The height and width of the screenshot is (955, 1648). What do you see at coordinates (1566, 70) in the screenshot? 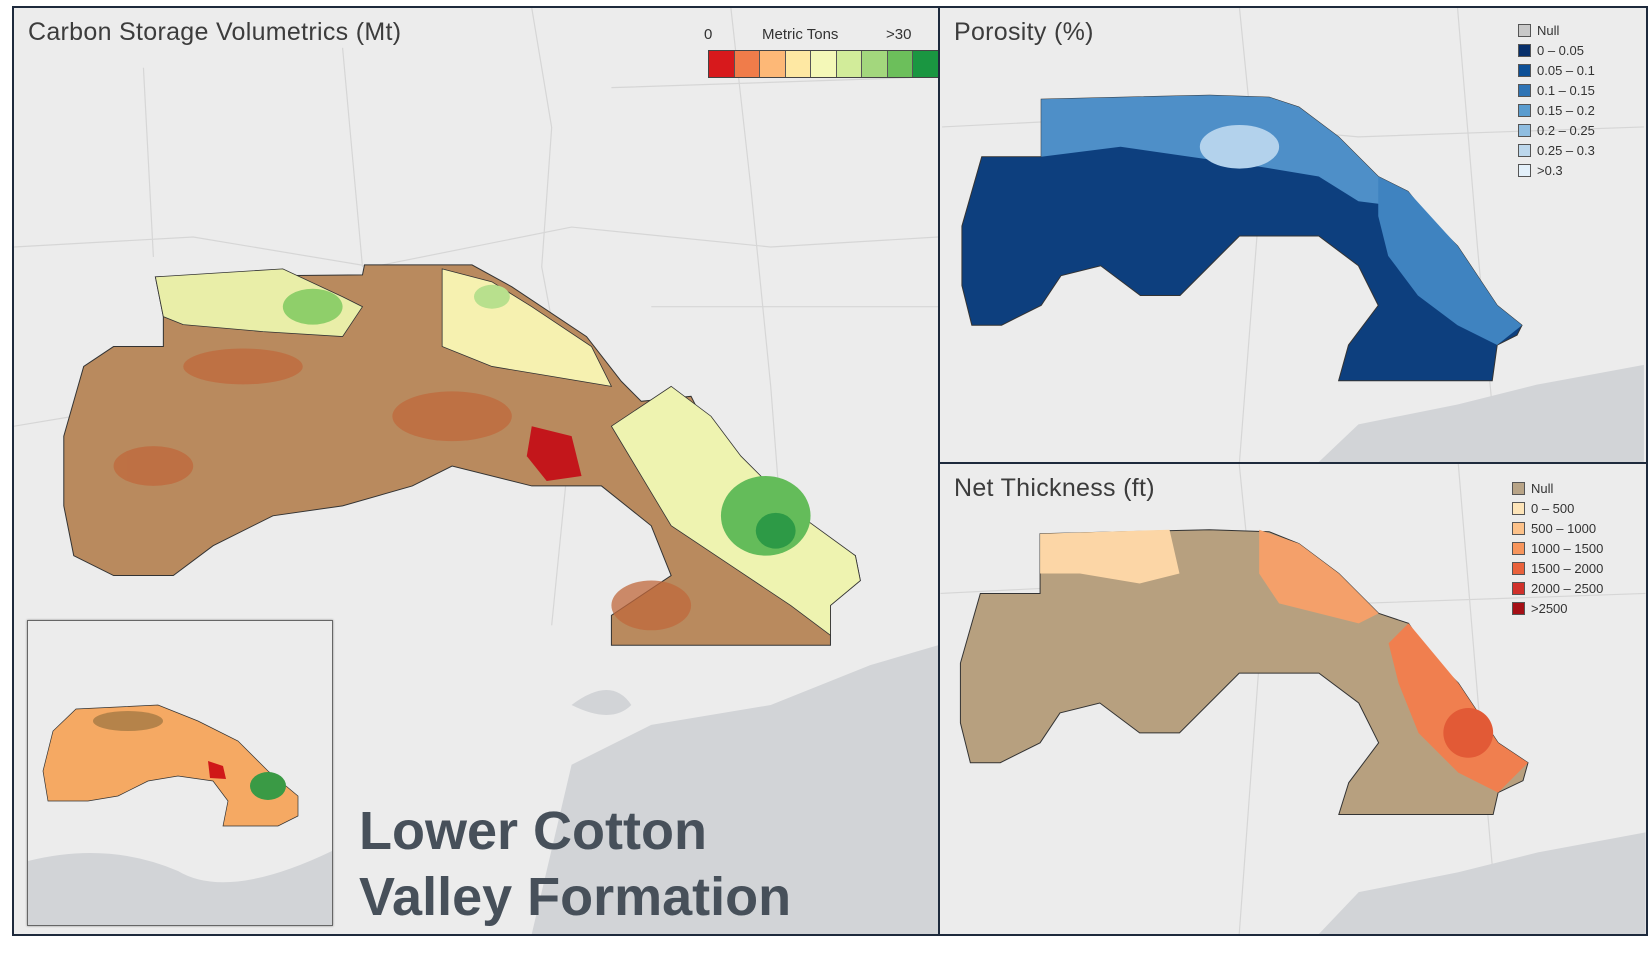
I see `porosity-legend-label: 0.05 – 0.1` at bounding box center [1566, 70].